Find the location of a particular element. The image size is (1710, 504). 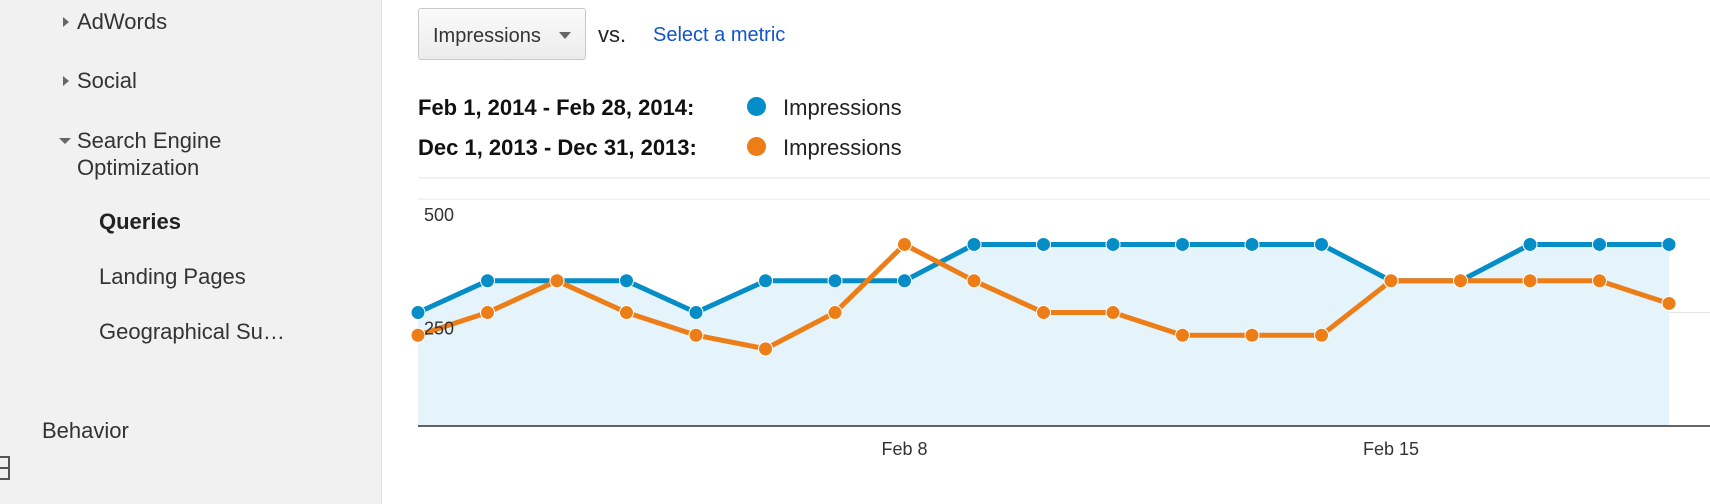

x-tick-label: Feb 8 is located at coordinates (904, 449).